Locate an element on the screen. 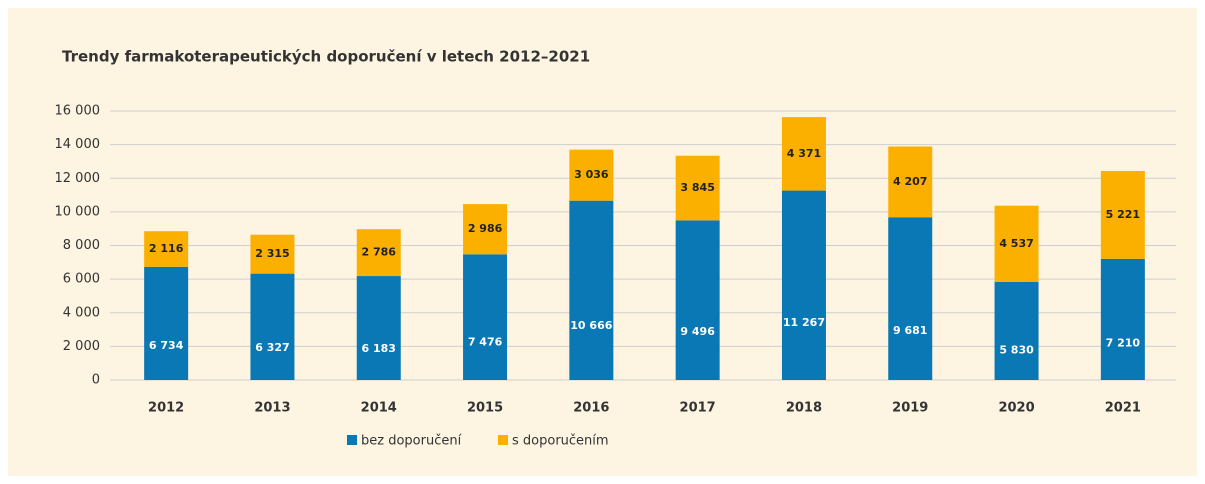 This screenshot has height=484, width=1205. legend-label: bez doporučení is located at coordinates (411, 441).